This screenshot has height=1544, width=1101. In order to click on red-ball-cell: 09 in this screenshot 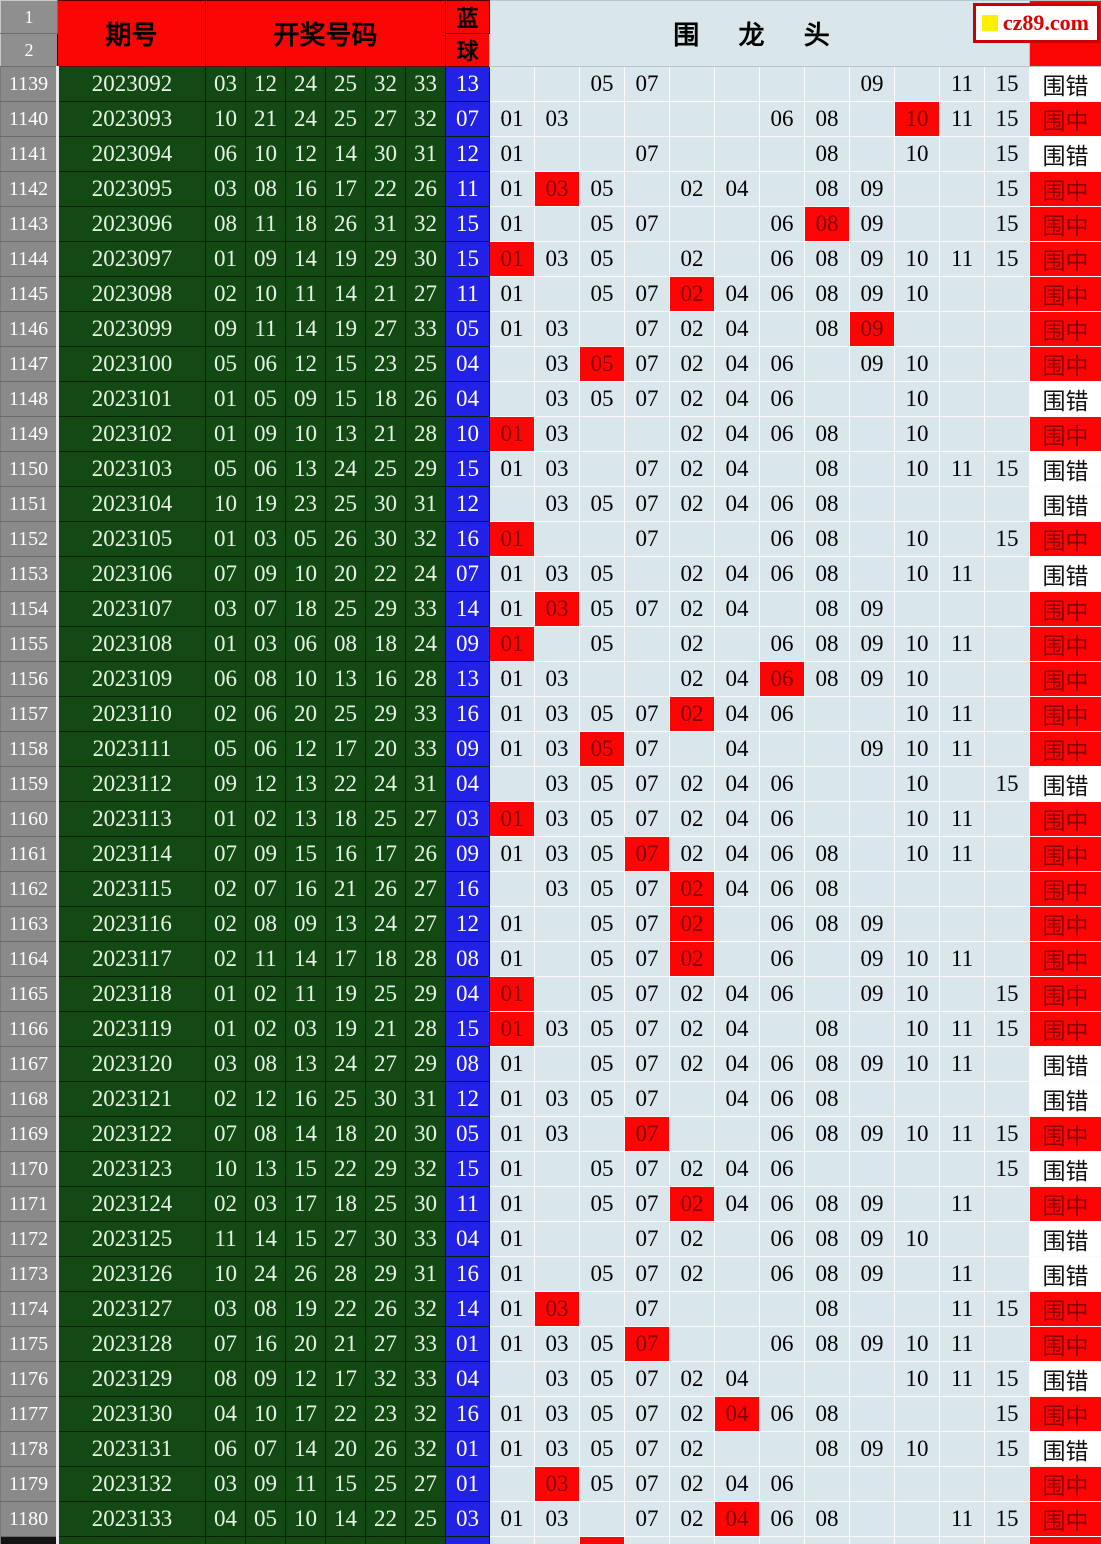, I will do `click(305, 924)`.